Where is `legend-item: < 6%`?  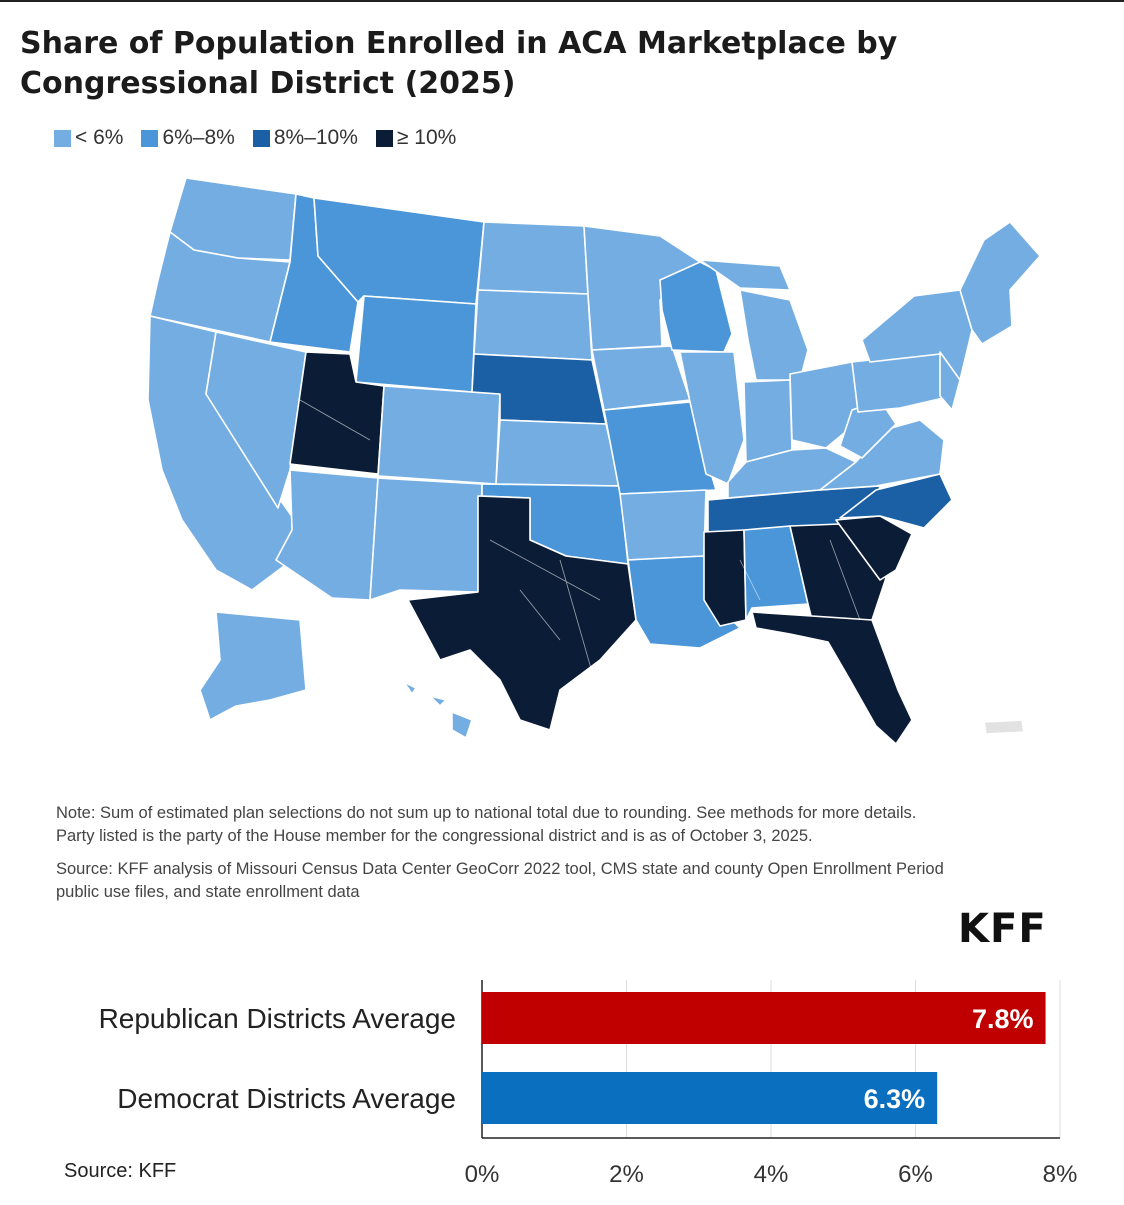 legend-item: < 6% is located at coordinates (88, 138).